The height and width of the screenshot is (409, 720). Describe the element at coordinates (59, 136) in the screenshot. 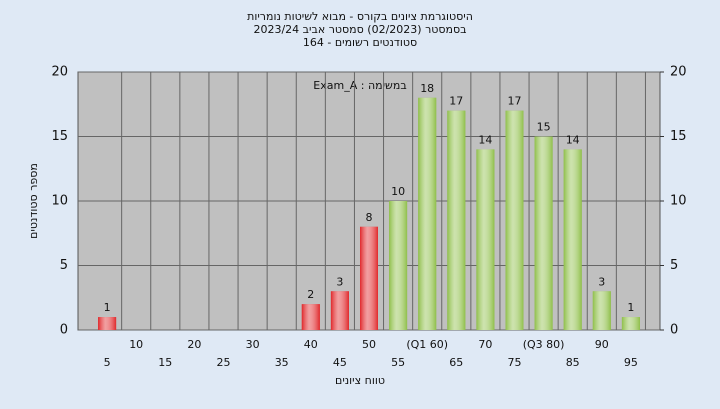

I see `y-tick-label: 15` at that location.